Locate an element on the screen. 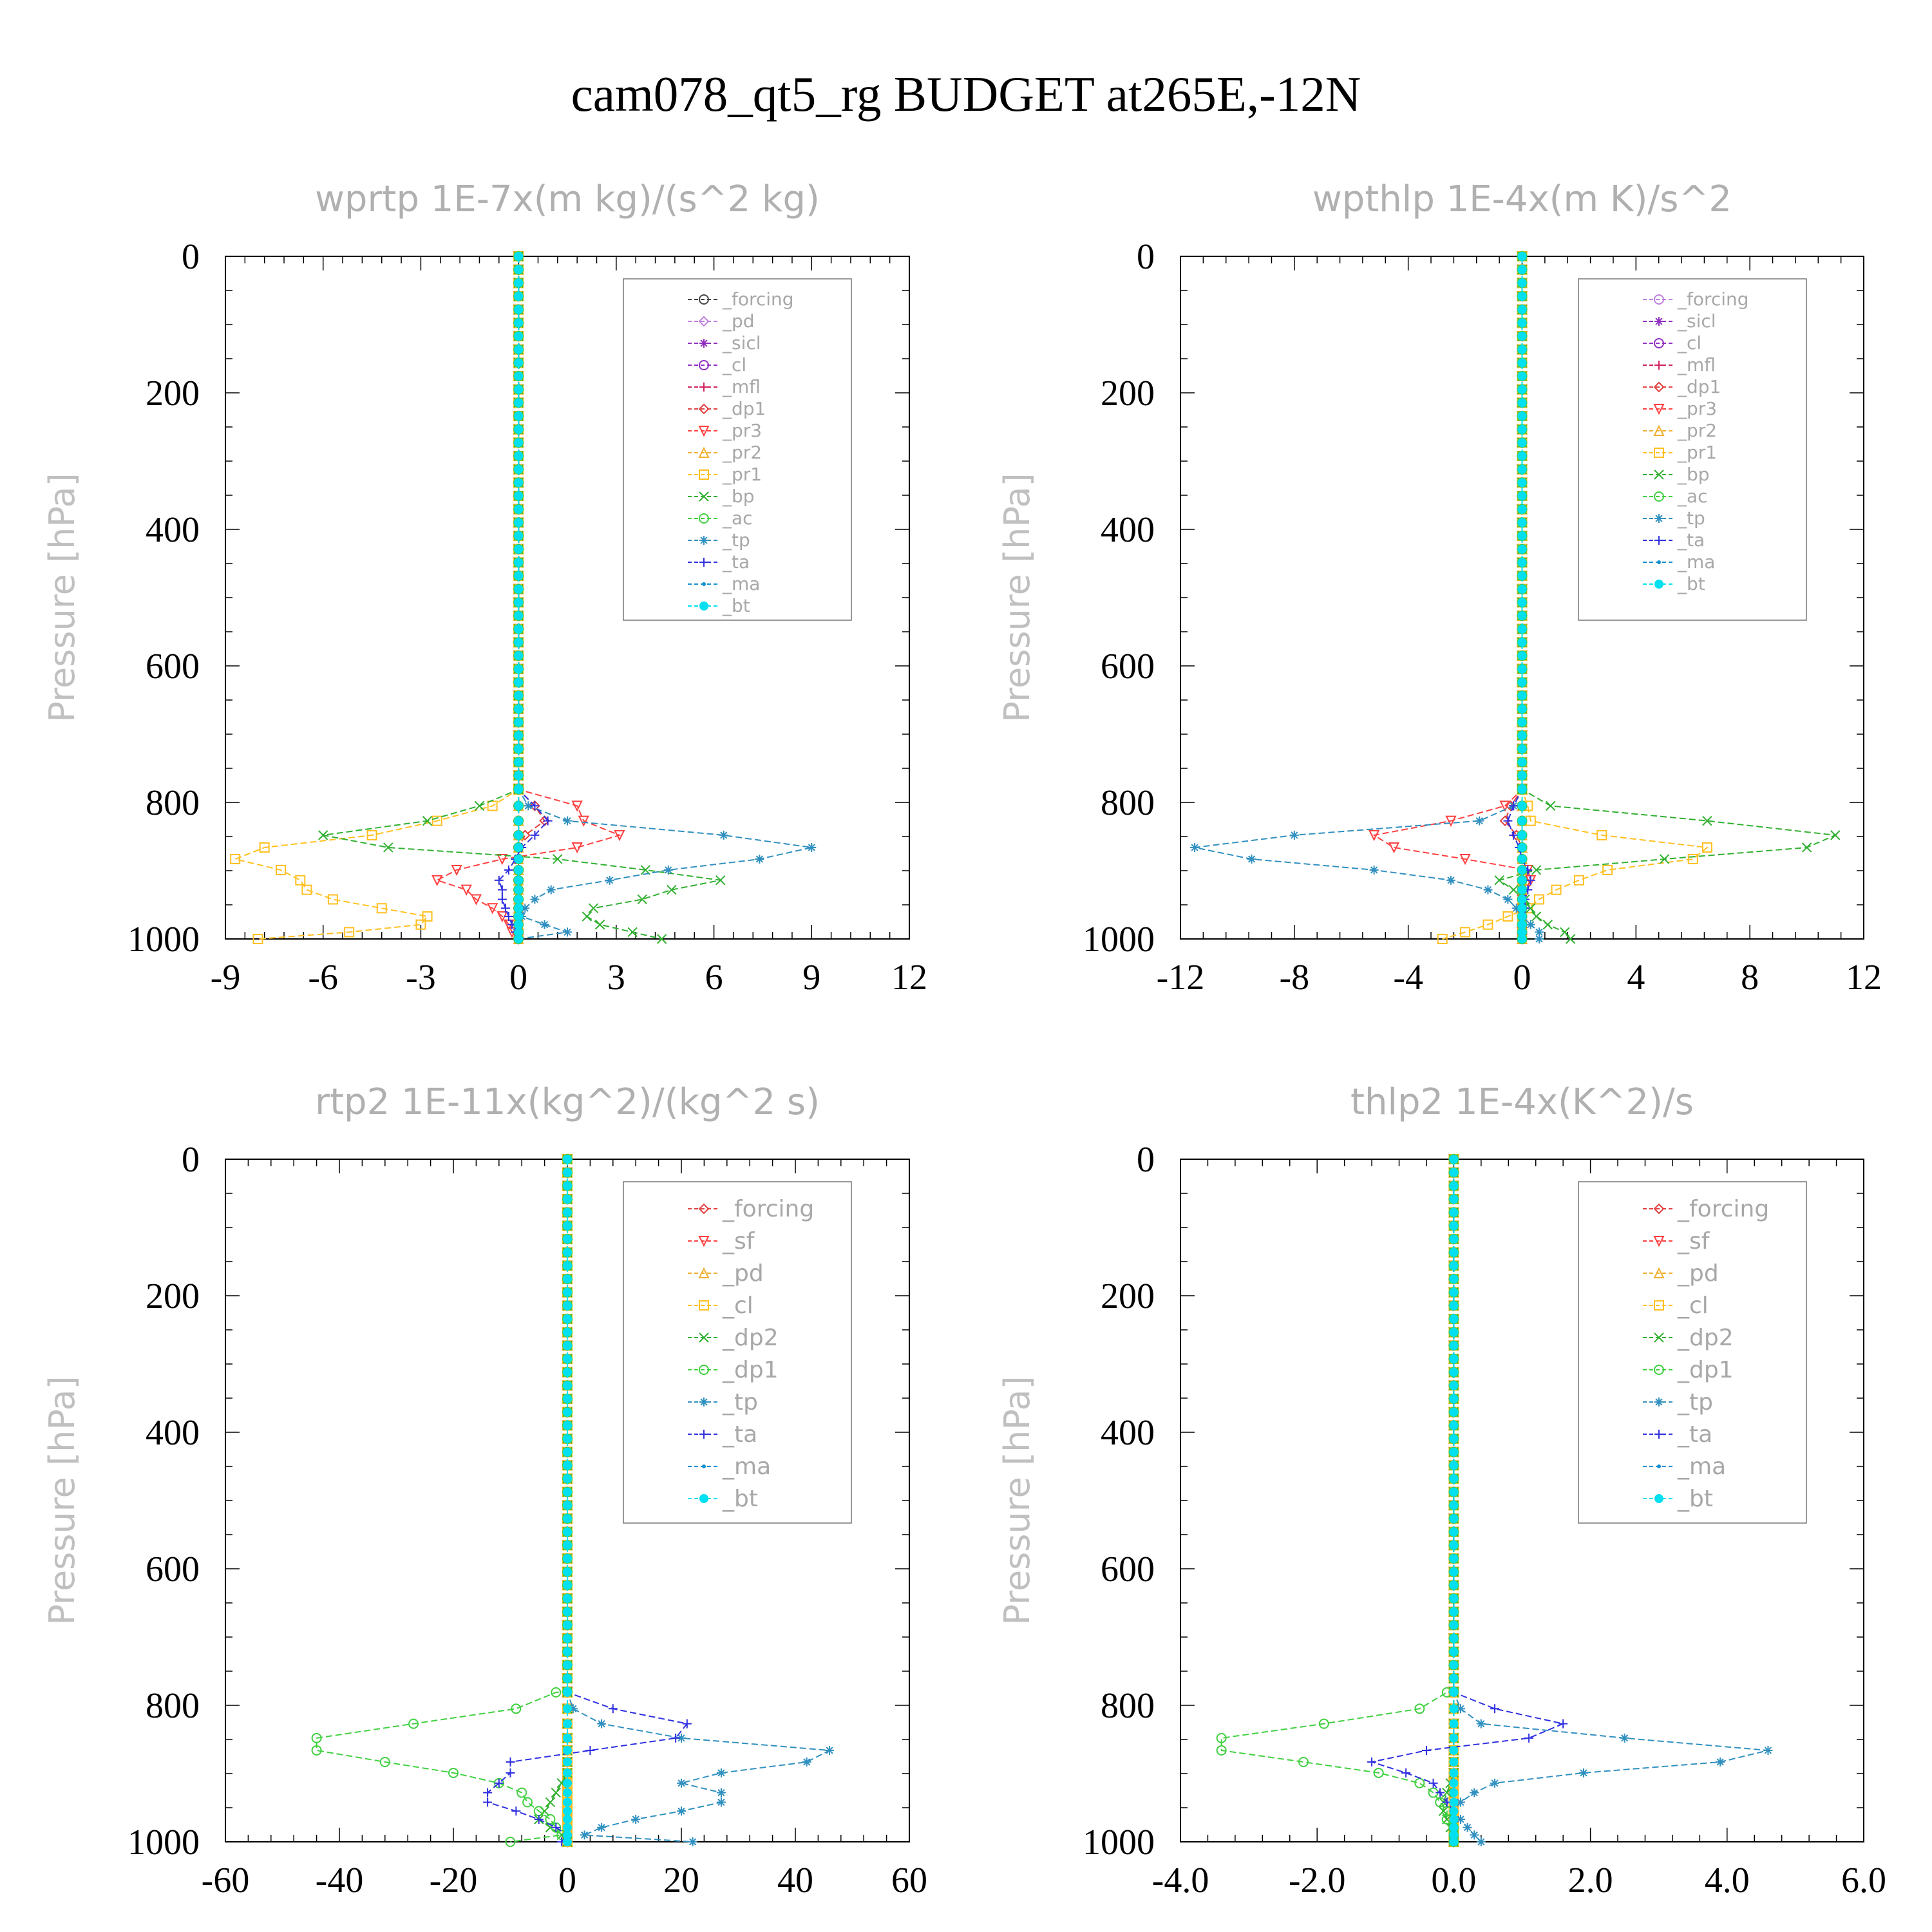  x-tick-label: 12 is located at coordinates (1864, 978).